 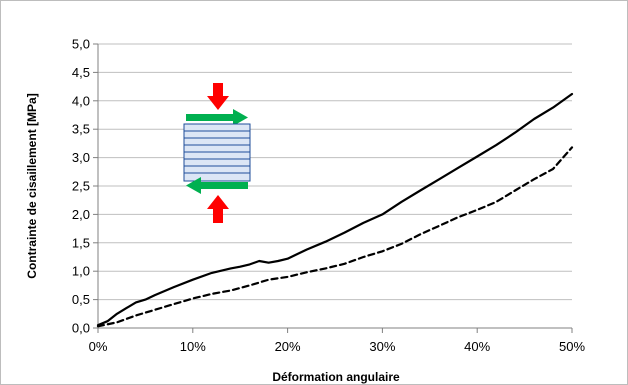 What do you see at coordinates (477, 346) in the screenshot?
I see `x-tick-label: 40%` at bounding box center [477, 346].